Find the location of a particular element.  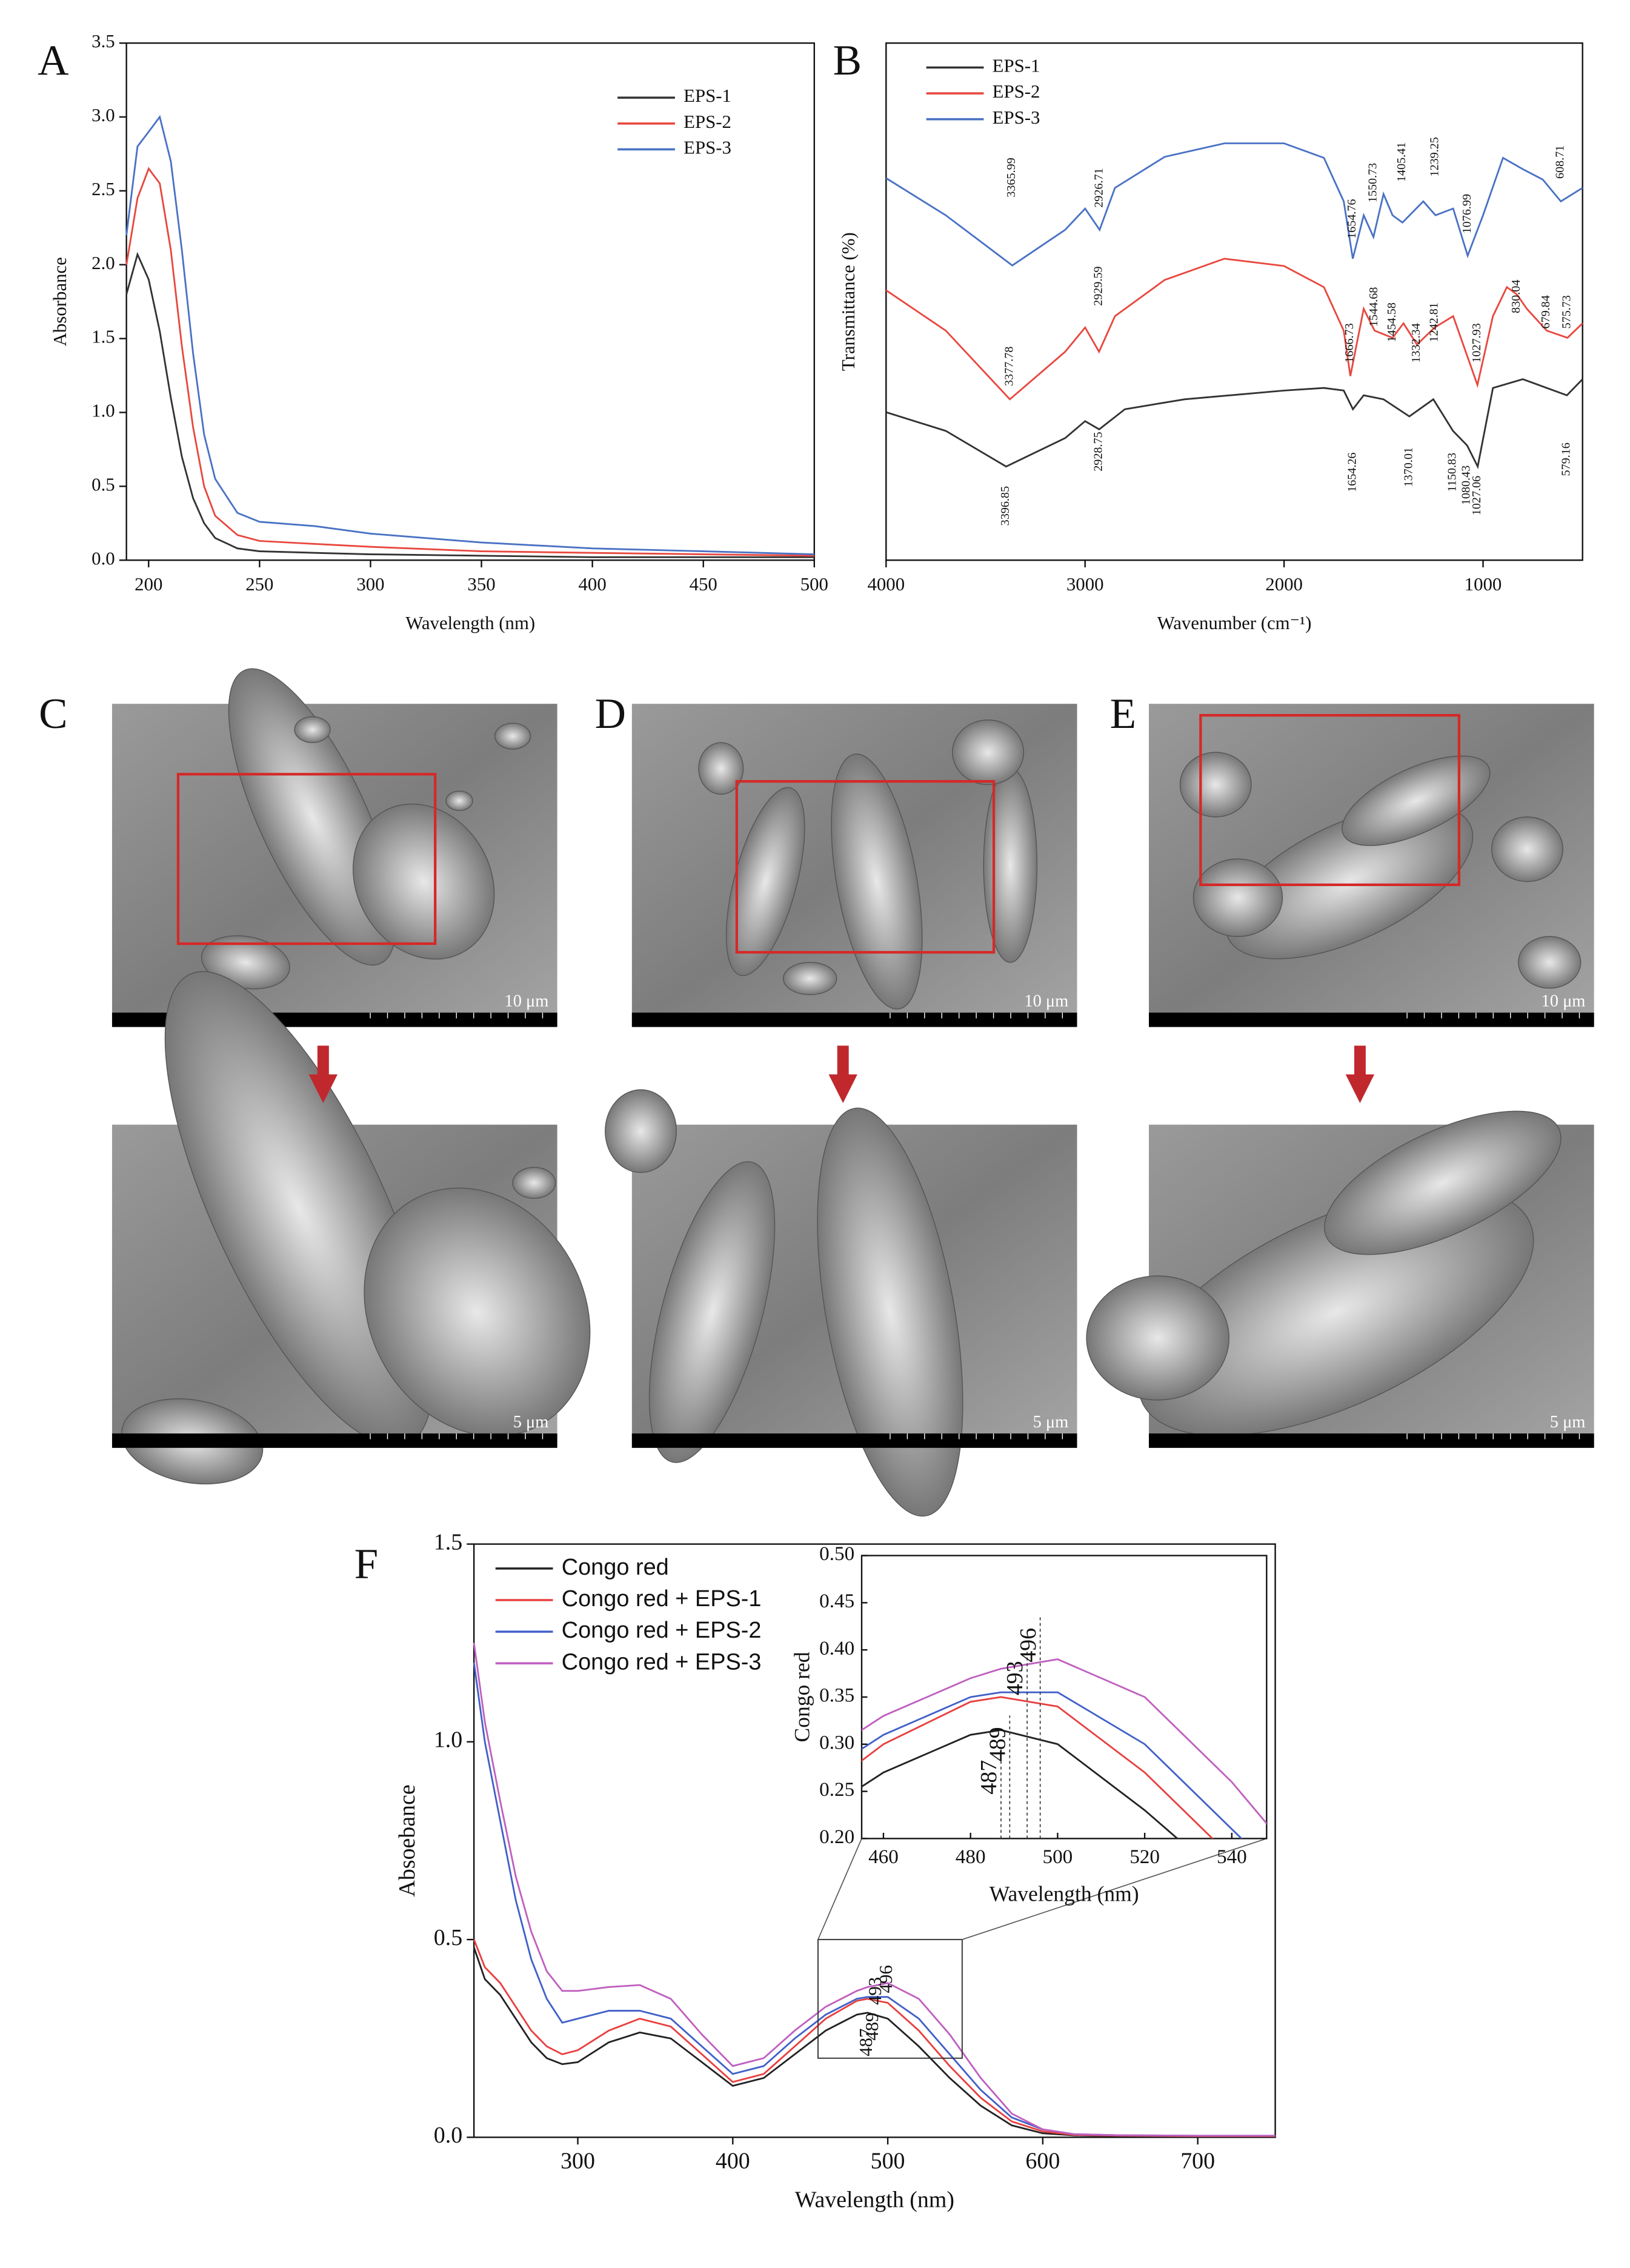

inset-y-tick-label: 0.45 is located at coordinates (836, 1601).